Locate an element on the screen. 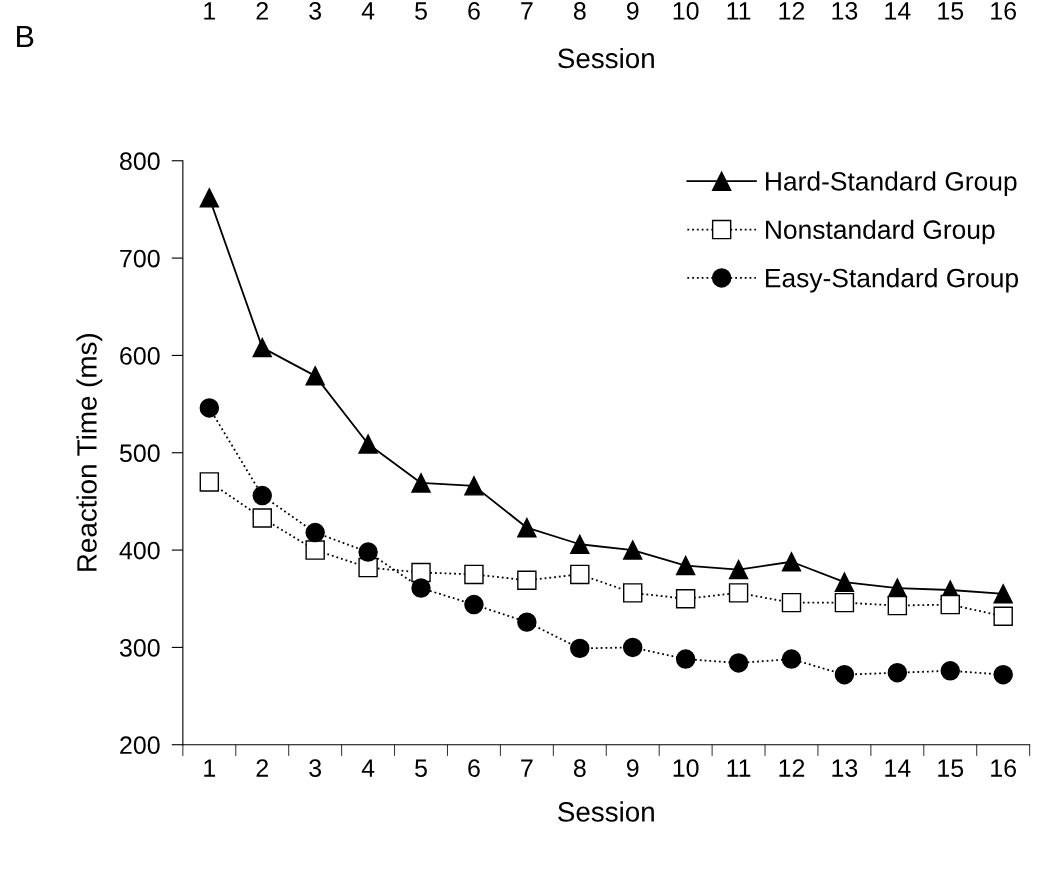 The height and width of the screenshot is (869, 1039). text: 12 is located at coordinates (792, 11).